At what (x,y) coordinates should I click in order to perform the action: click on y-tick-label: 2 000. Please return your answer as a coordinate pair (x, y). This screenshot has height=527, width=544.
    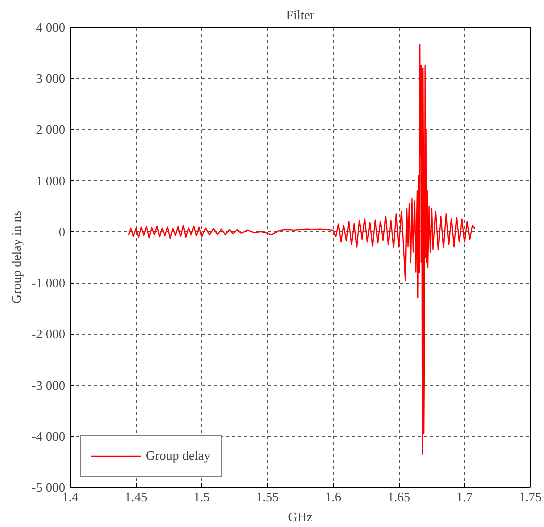
    Looking at the image, I should click on (51, 130).